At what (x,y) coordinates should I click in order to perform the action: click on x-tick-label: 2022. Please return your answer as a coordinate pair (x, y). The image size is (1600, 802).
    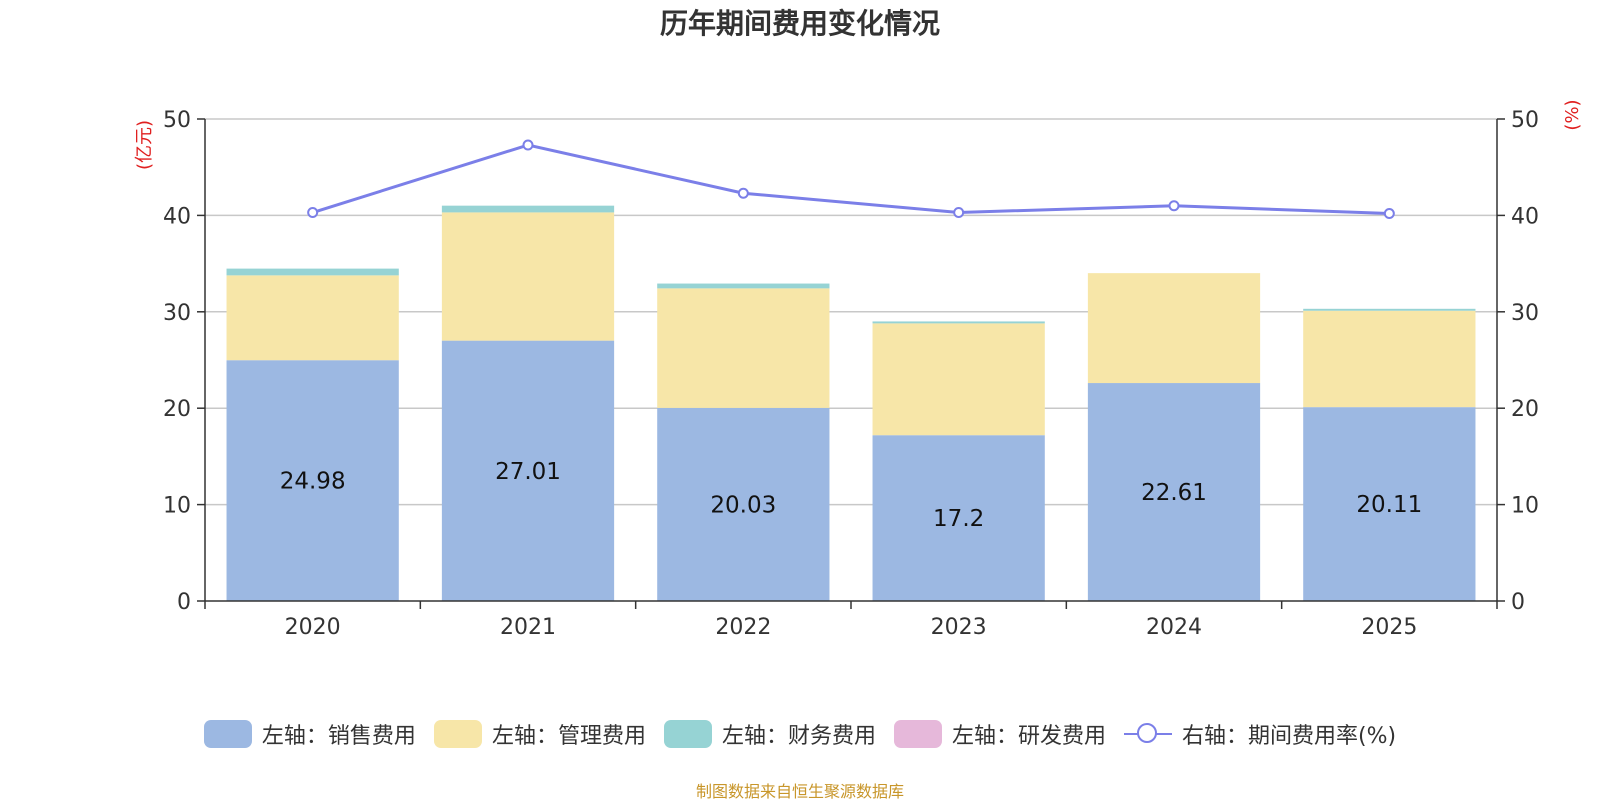
    Looking at the image, I should click on (743, 627).